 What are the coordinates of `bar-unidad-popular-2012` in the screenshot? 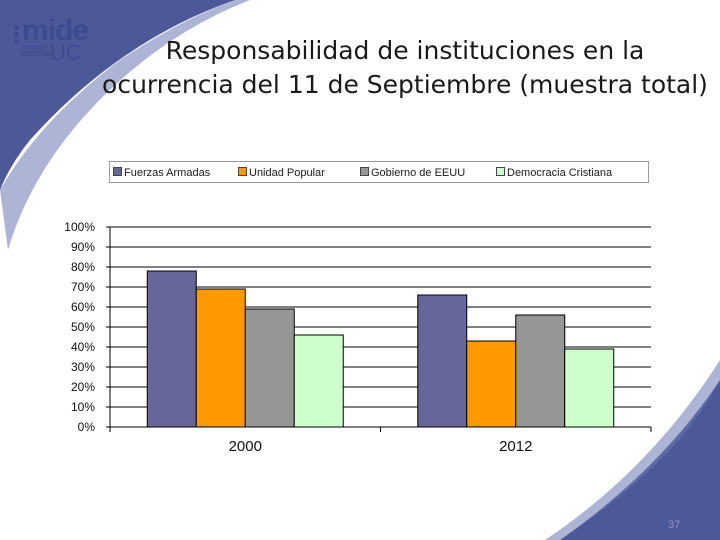 It's located at (491, 384).